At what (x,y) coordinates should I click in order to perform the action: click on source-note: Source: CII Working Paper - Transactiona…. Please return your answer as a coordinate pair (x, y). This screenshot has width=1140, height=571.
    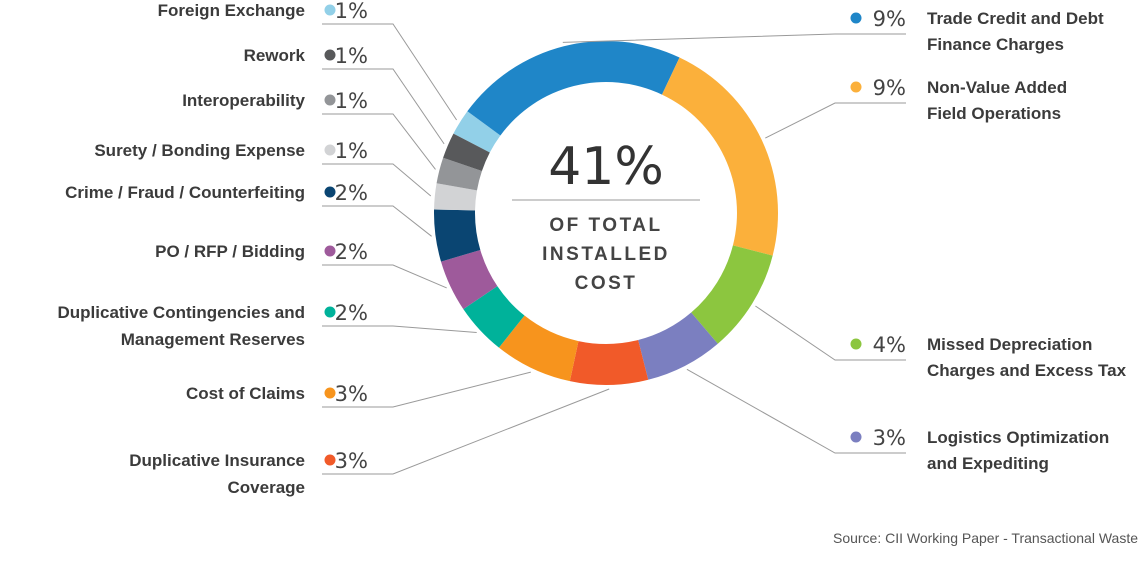
    Looking at the image, I should click on (985, 538).